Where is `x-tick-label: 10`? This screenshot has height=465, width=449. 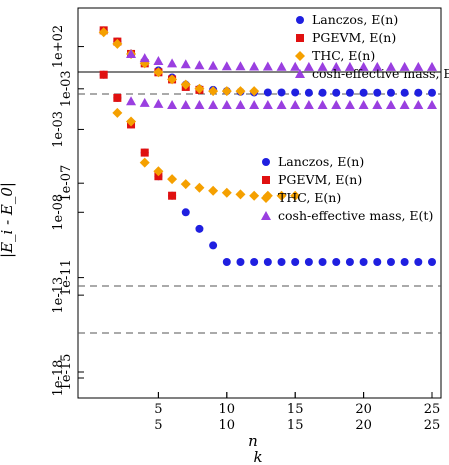
x-tick-label: 10 is located at coordinates (227, 409).